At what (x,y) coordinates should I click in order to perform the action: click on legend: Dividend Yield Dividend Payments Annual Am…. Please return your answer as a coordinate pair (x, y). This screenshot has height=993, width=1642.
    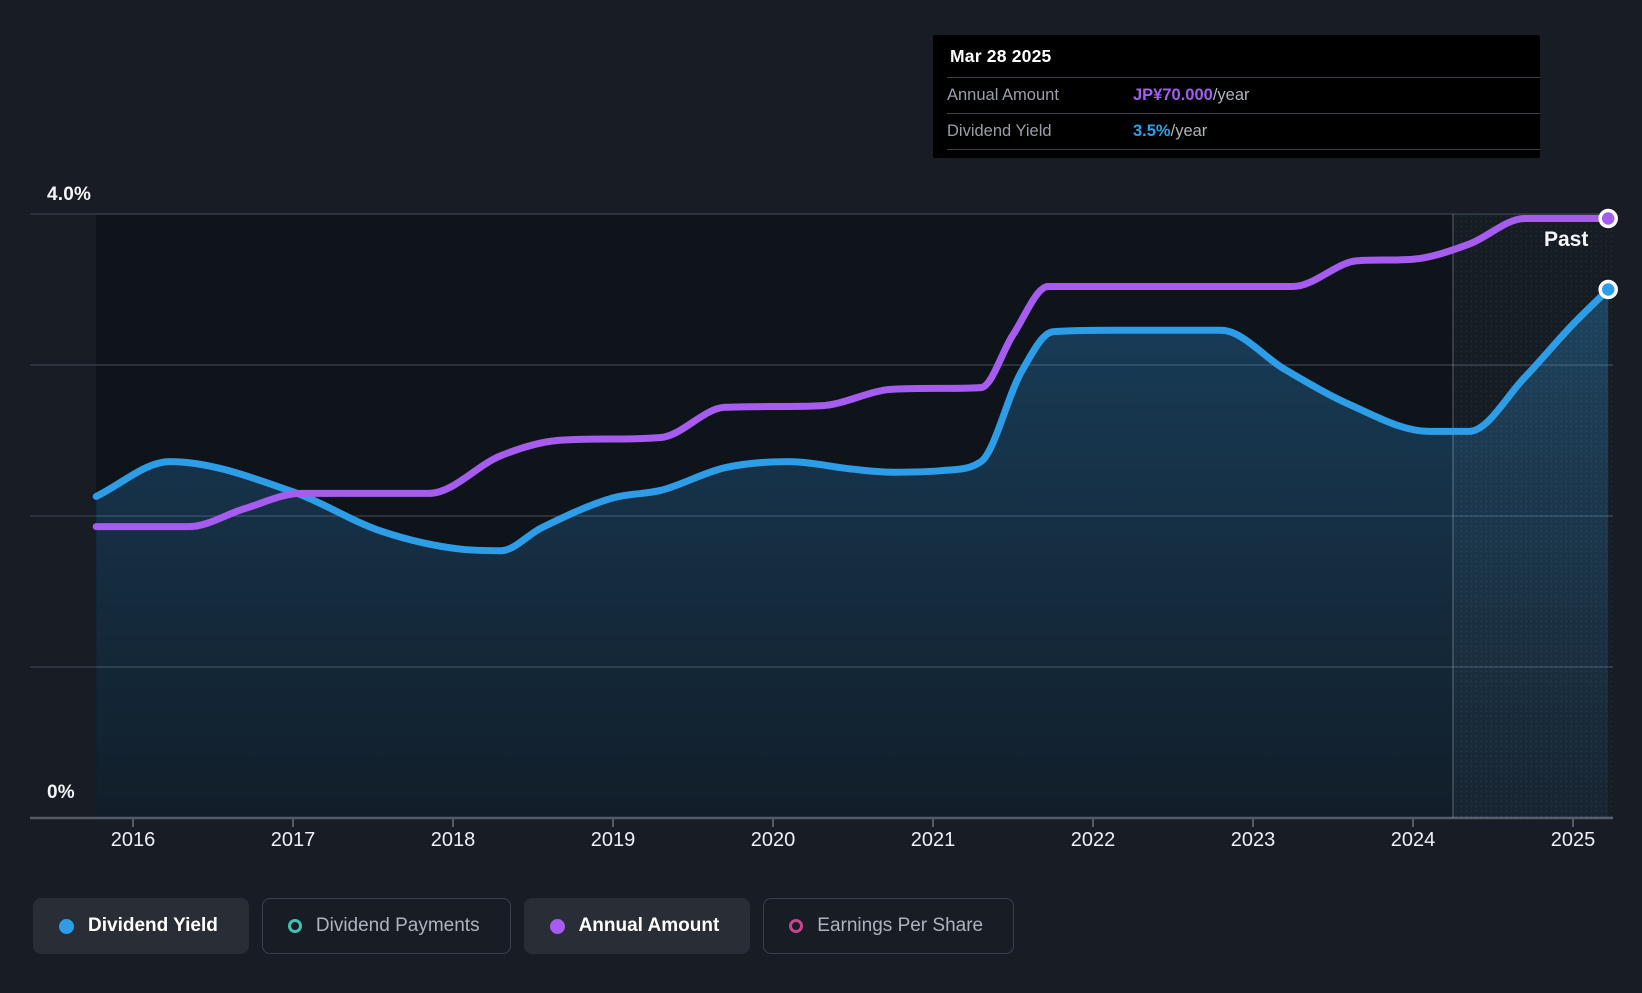
    Looking at the image, I should click on (524, 926).